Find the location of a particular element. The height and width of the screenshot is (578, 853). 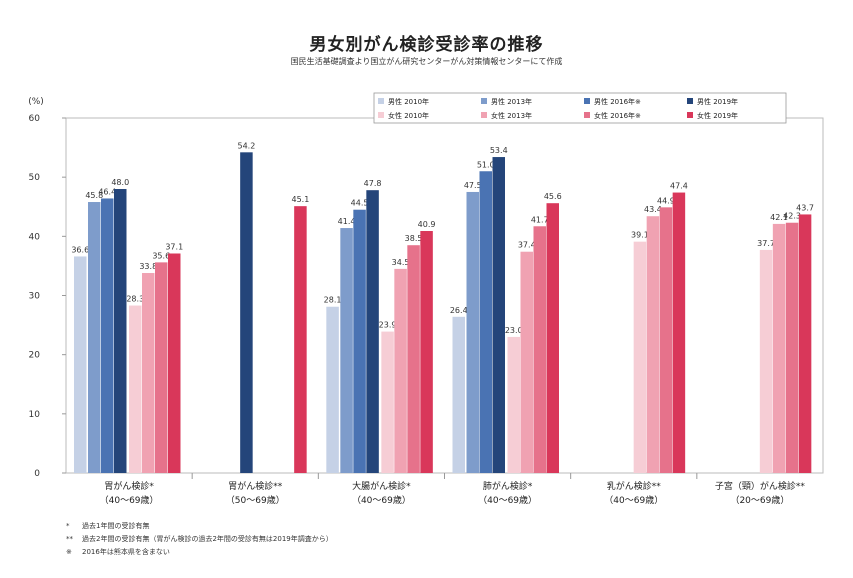

data-label: 28.1 is located at coordinates (333, 300).